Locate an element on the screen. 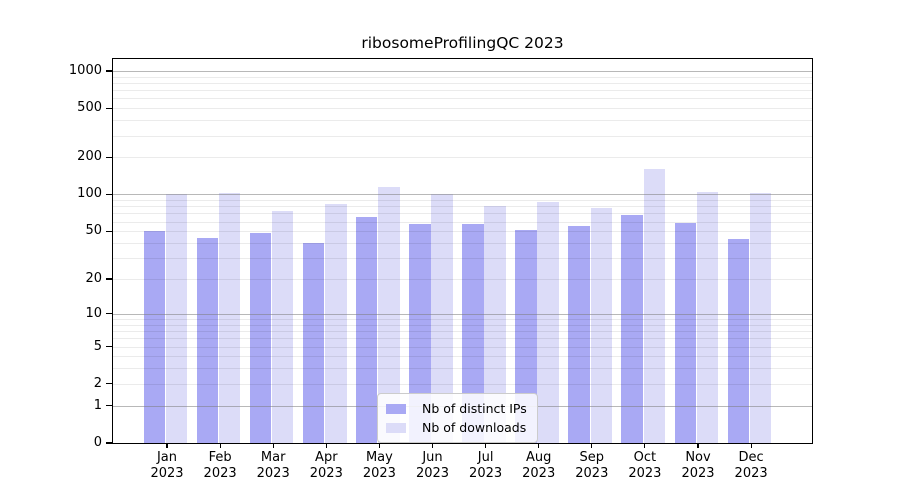 The height and width of the screenshot is (500, 900). x-tick-label-year-sep: 2023 is located at coordinates (592, 473).